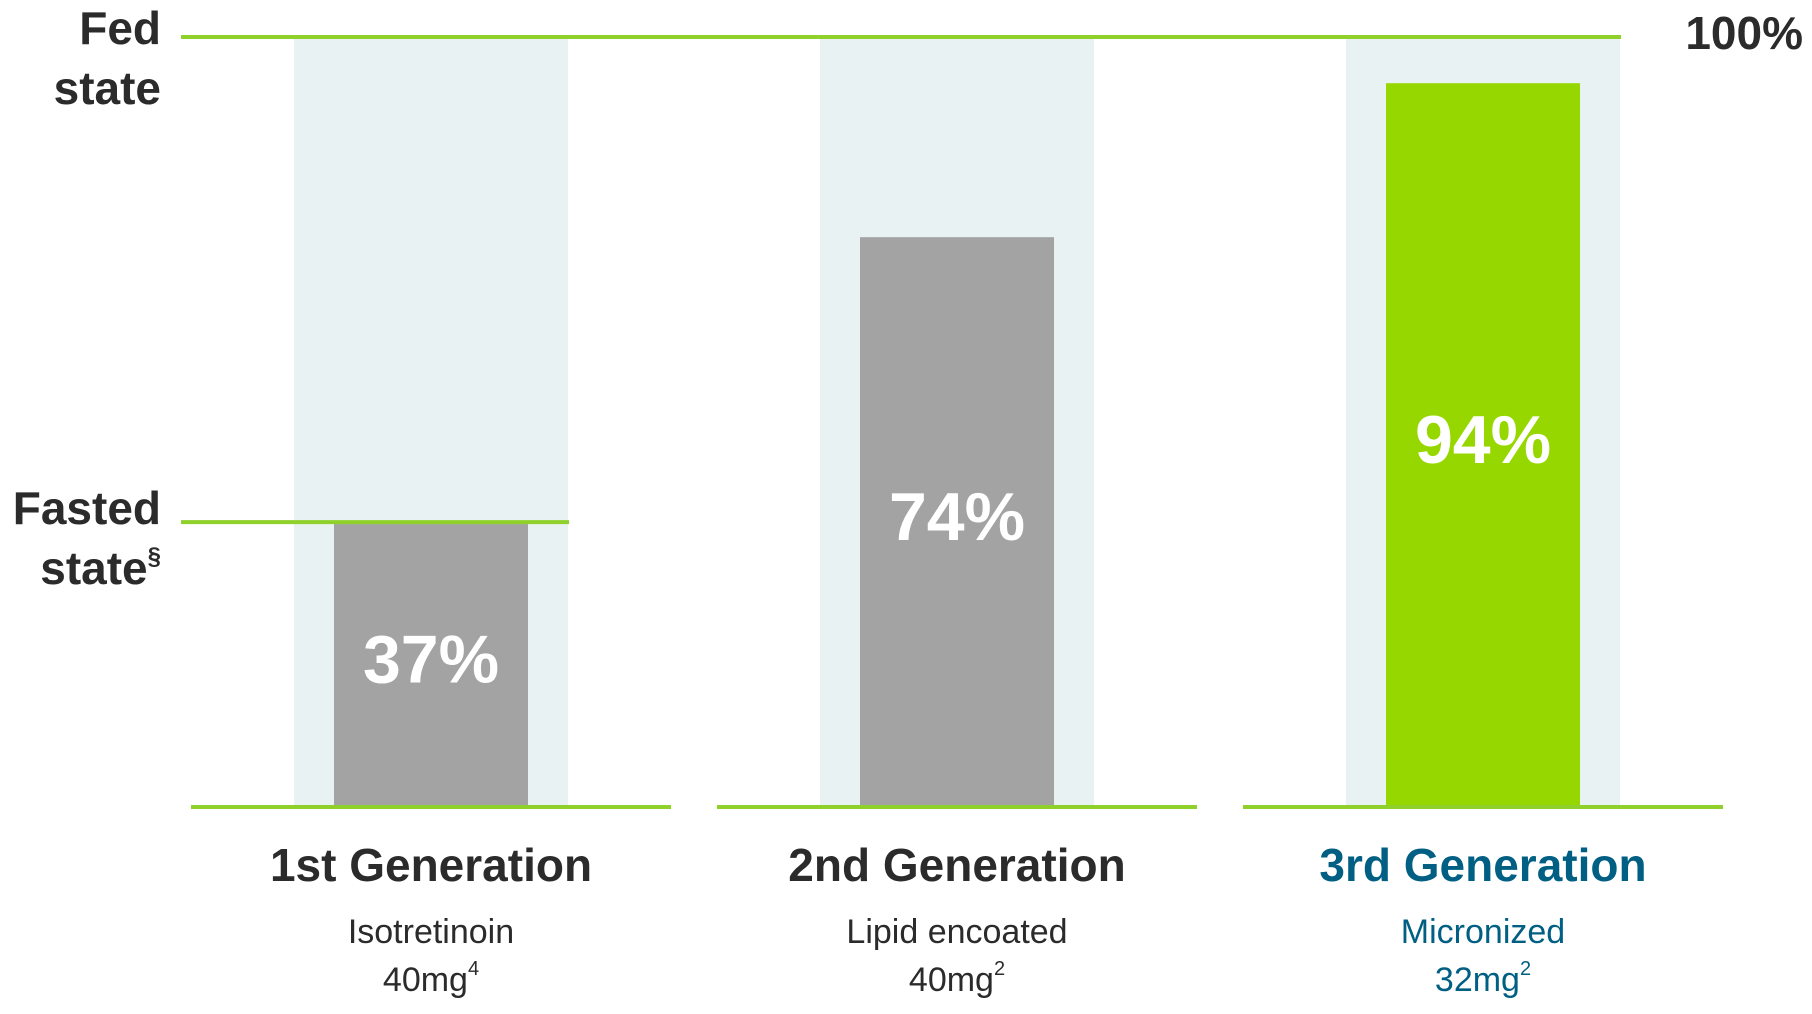  What do you see at coordinates (431, 660) in the screenshot?
I see `value-label: 37%` at bounding box center [431, 660].